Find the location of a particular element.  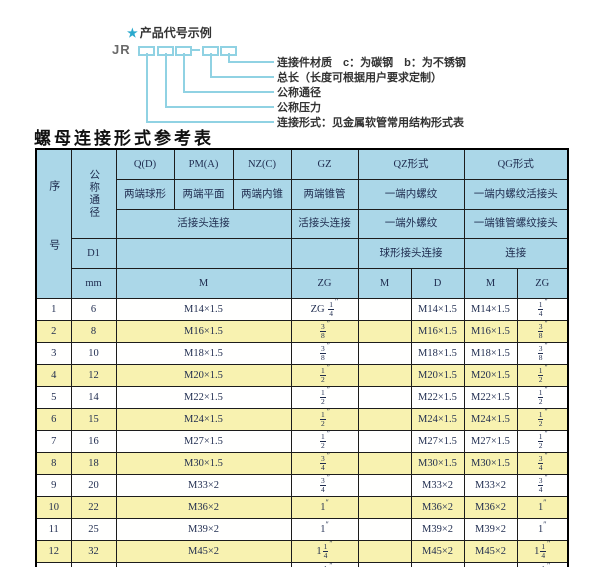

row-qg-m: M22×1.5 is located at coordinates (490, 397).